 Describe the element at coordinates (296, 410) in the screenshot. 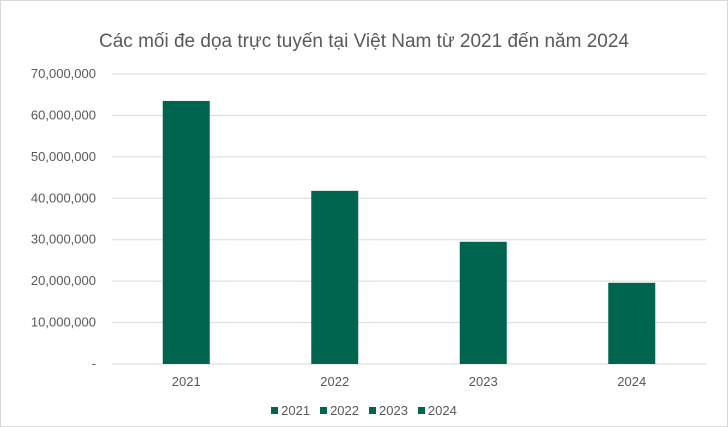

I see `legend-label: 2021` at that location.